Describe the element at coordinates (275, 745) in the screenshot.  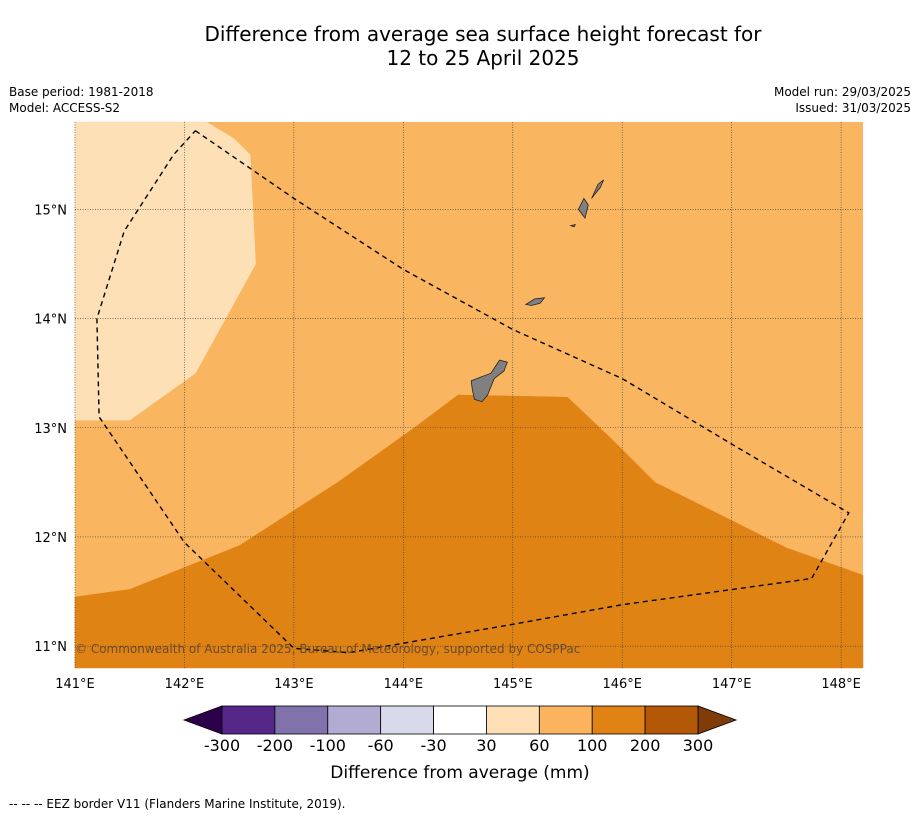
I see `colorbar-tick-label: -200` at that location.